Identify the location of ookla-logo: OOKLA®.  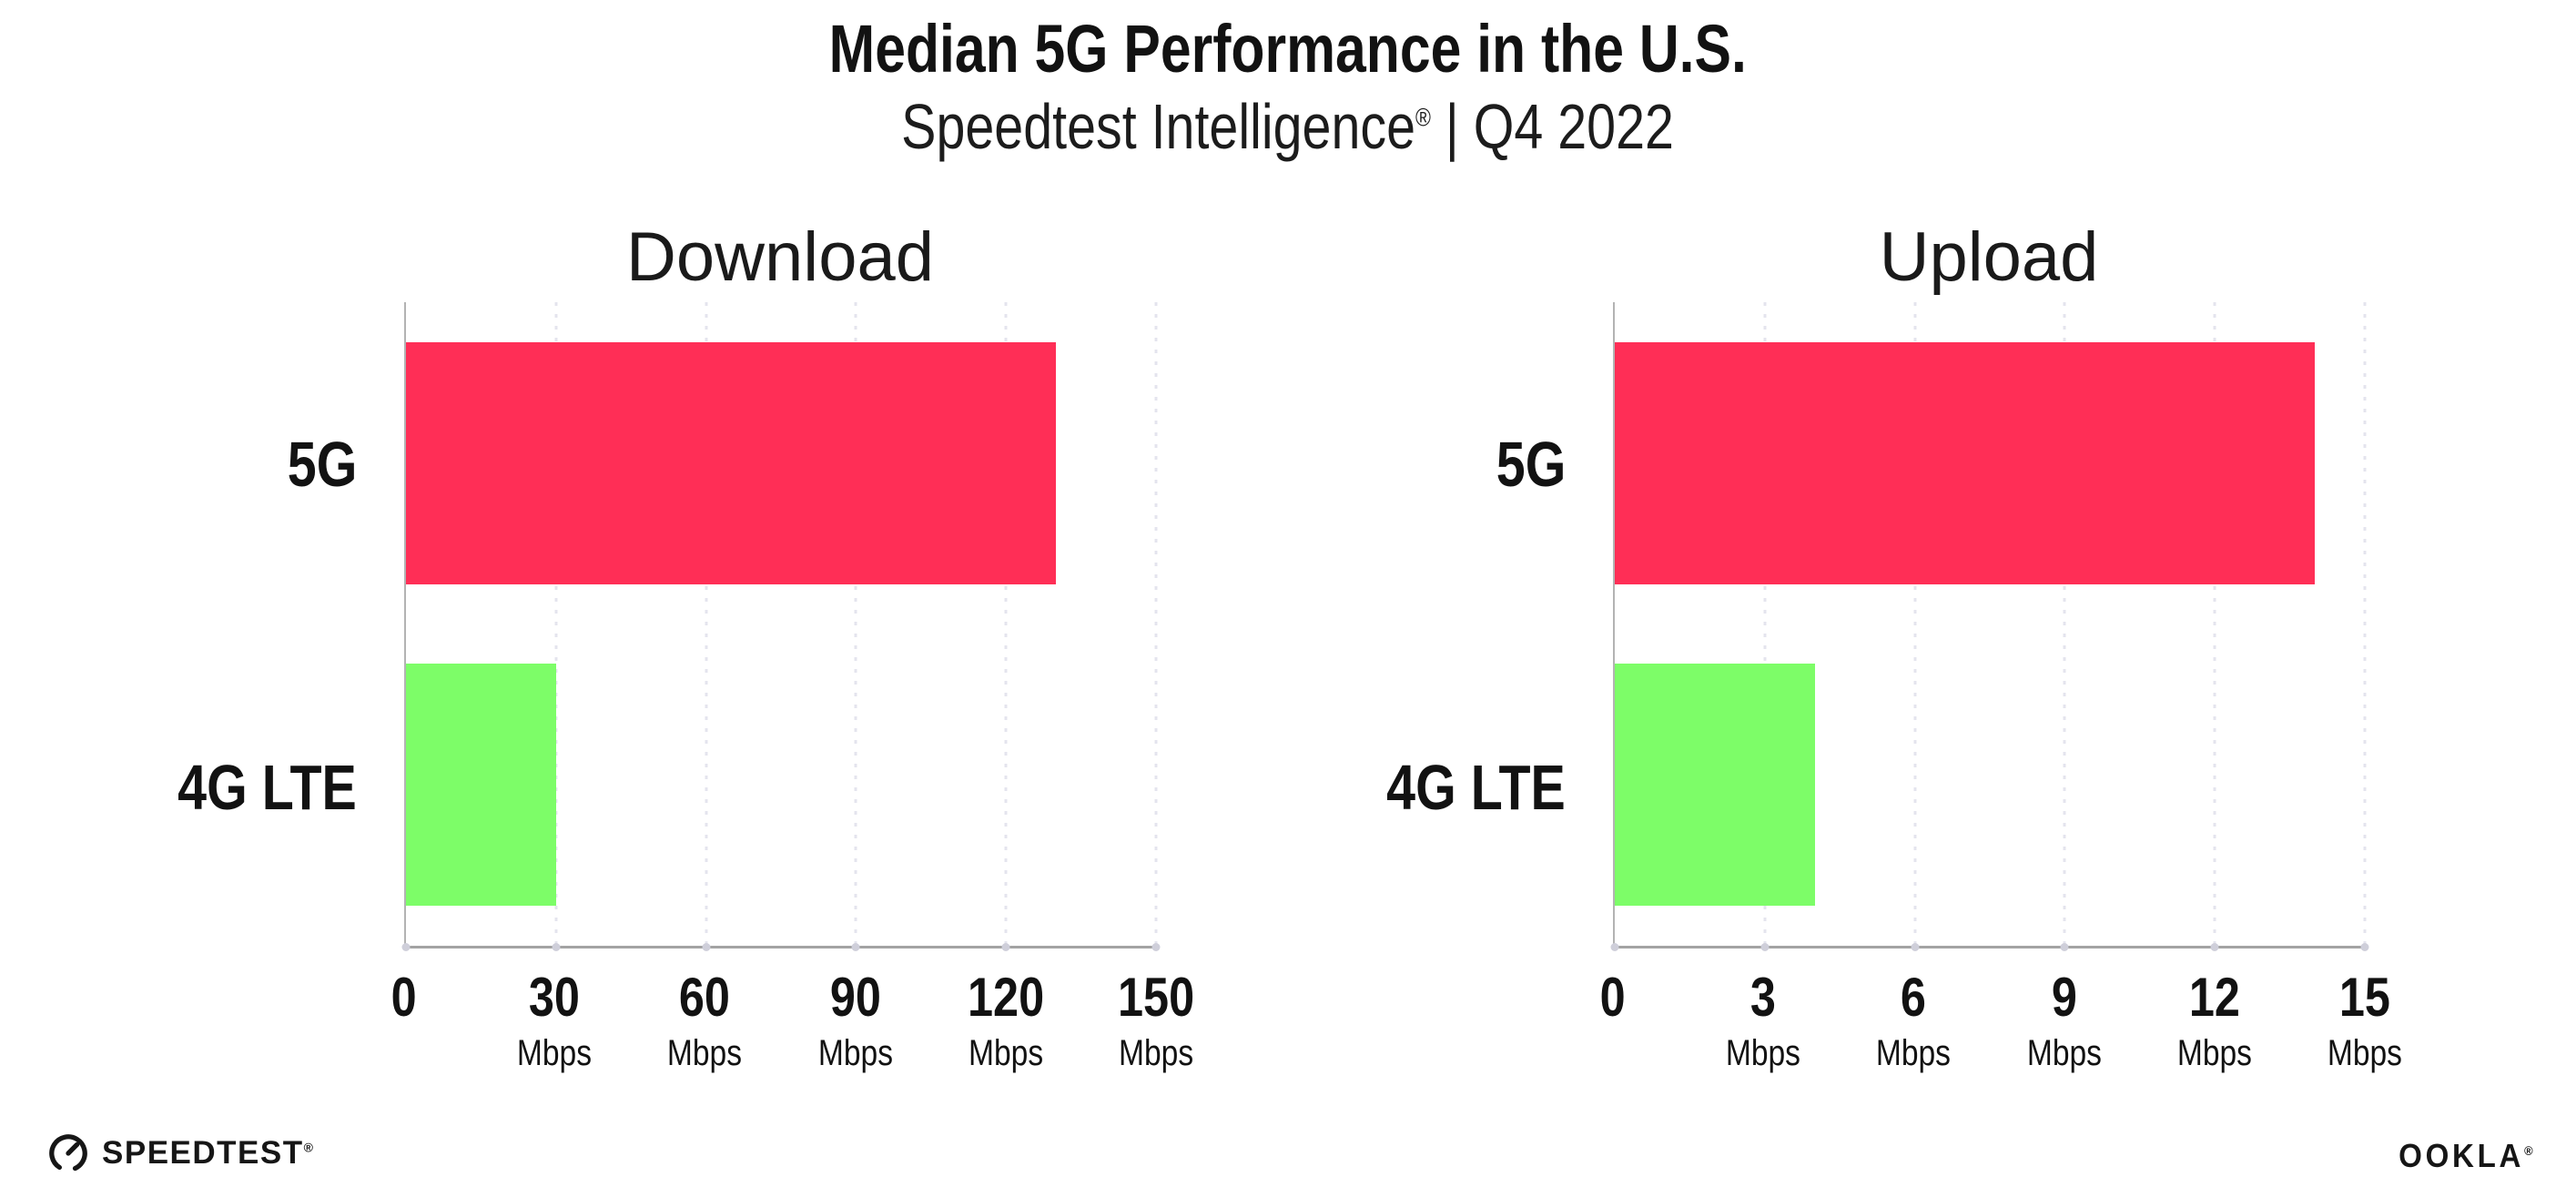
(2461, 1156).